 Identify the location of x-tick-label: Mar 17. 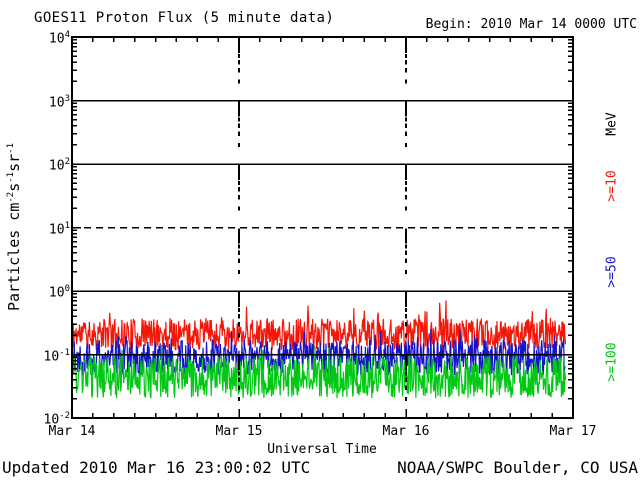
(573, 431).